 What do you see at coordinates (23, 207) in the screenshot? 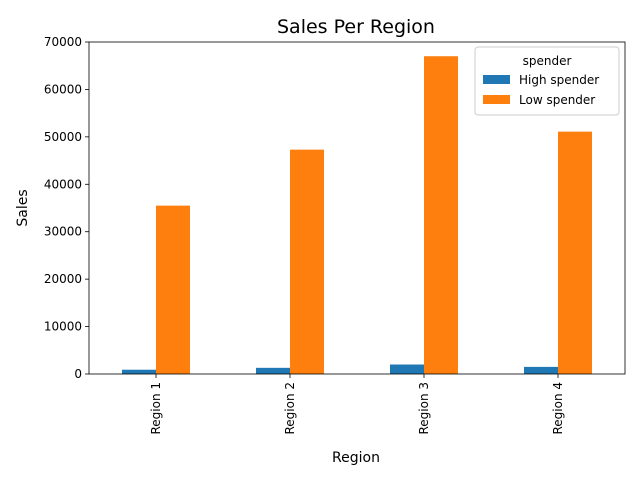
I see `y-axis-label: Sales` at bounding box center [23, 207].